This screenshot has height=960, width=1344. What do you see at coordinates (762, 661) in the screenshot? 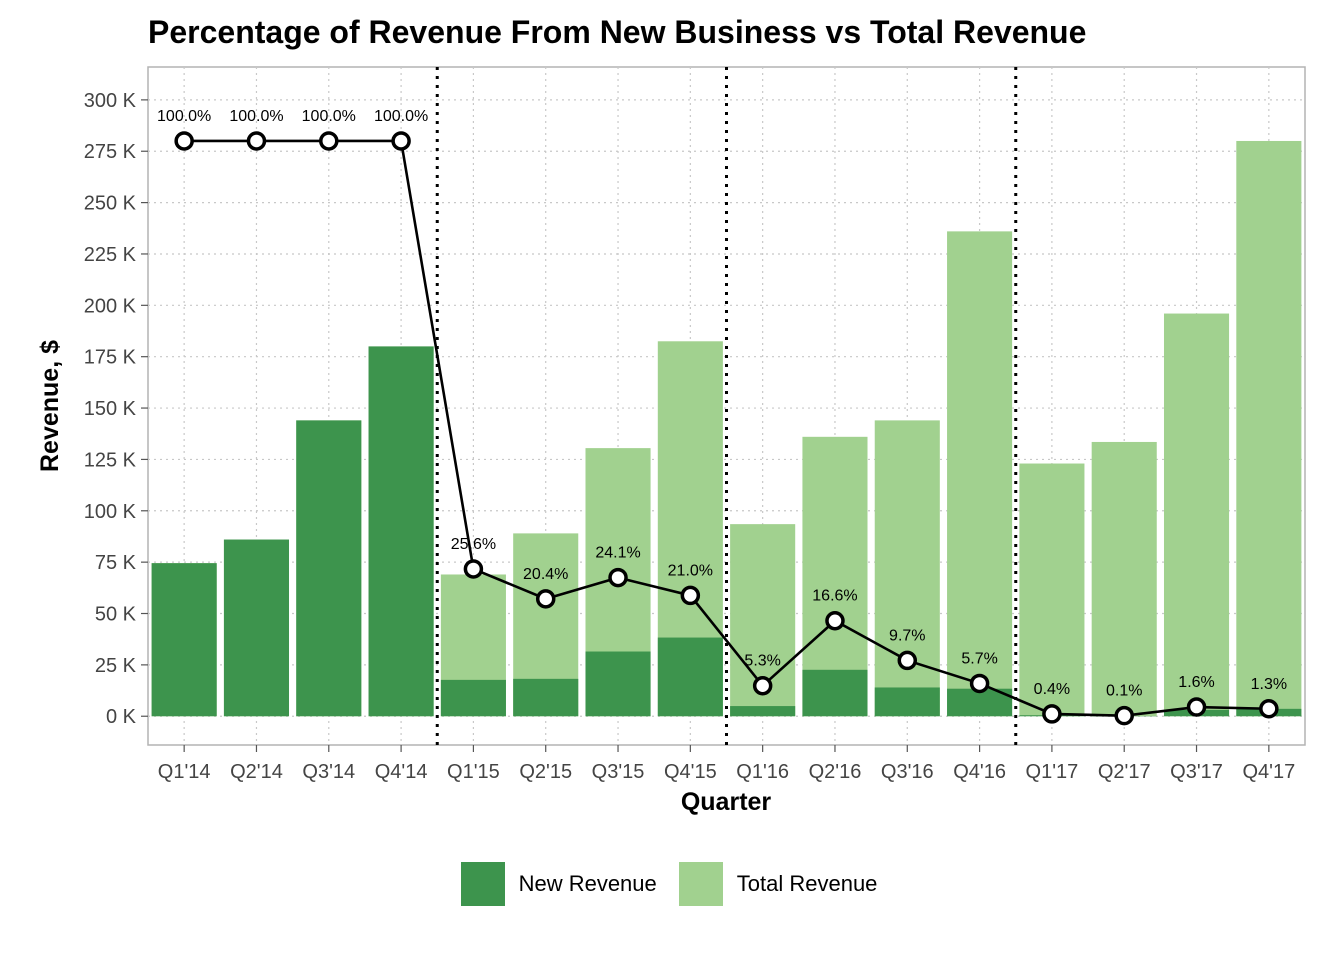
I see `percentage-label-q1-16: 5.3%` at bounding box center [762, 661].